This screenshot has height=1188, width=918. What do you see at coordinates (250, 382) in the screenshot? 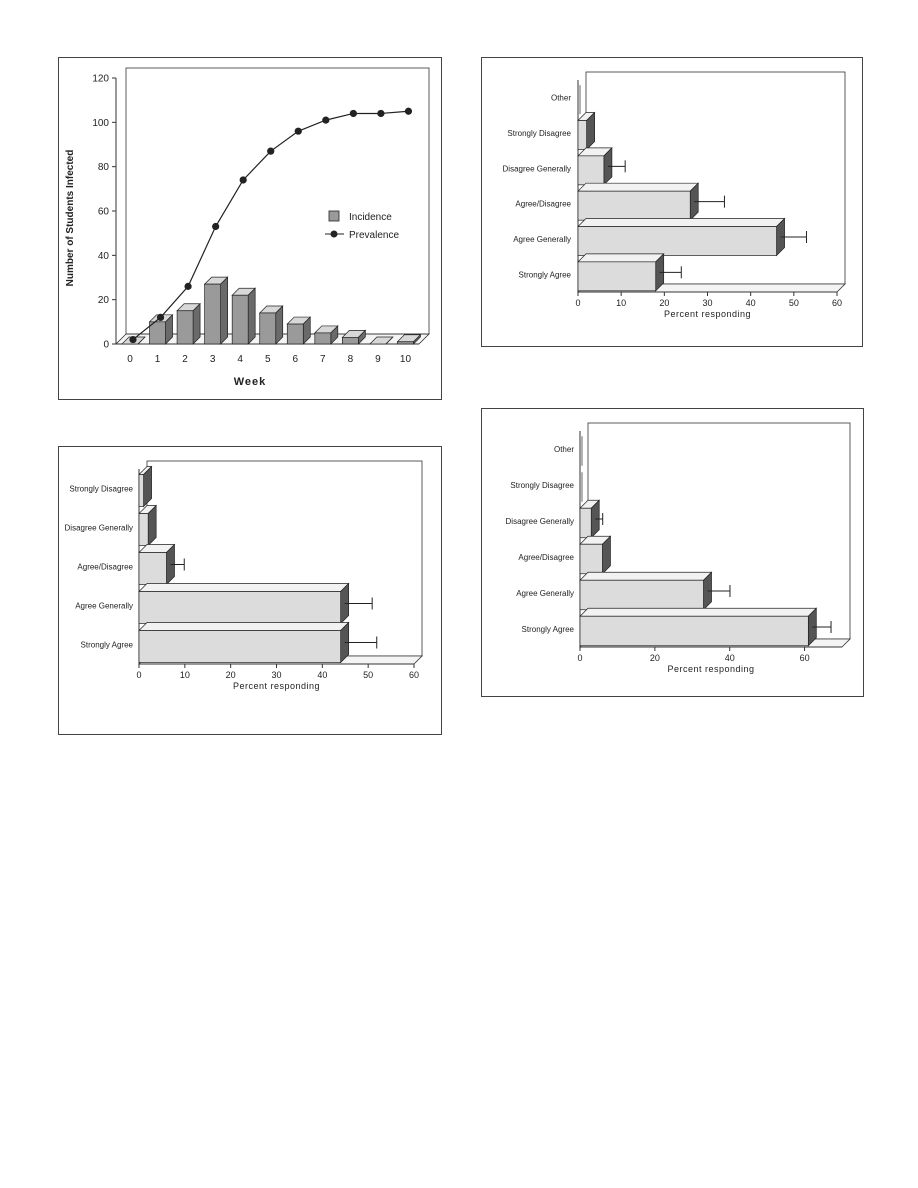
I see `x-axis-title: Week` at bounding box center [250, 382].